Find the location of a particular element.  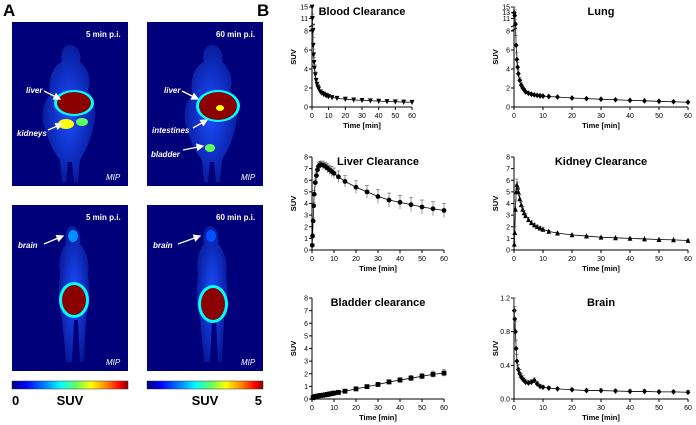

chart-title: Blood Clearance is located at coordinates (362, 12).